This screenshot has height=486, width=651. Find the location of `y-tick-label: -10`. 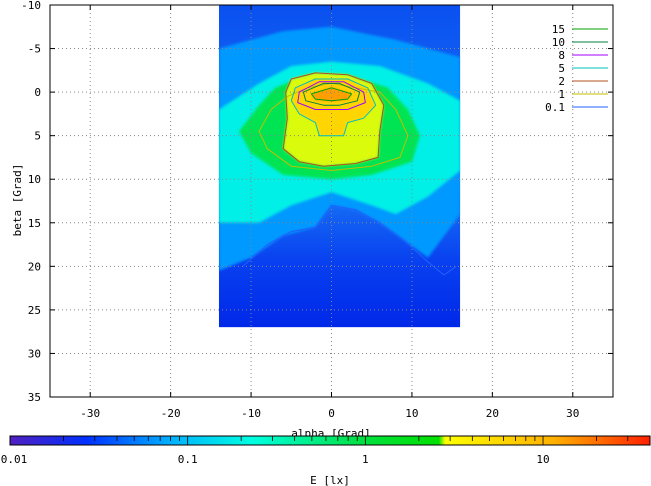

y-tick-label: -10 is located at coordinates (31, 6).